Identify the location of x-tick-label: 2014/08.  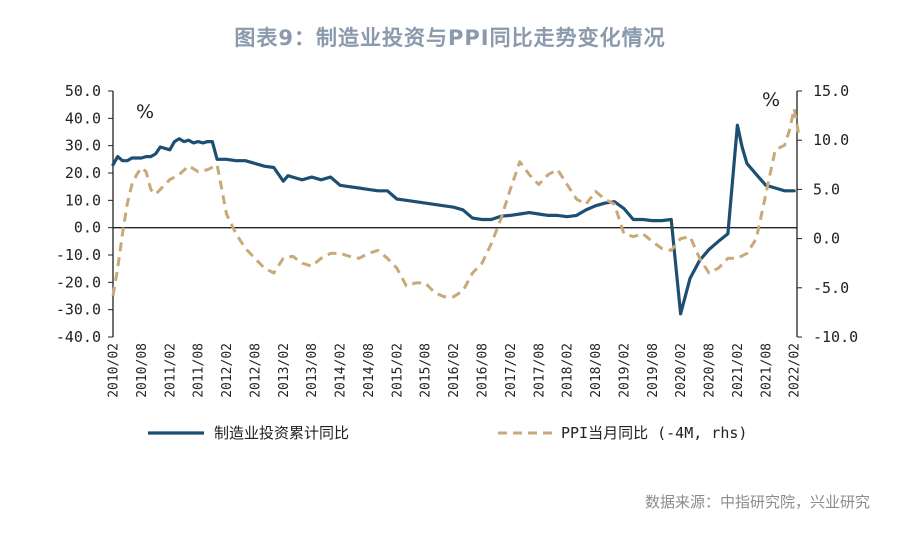
(369, 370).